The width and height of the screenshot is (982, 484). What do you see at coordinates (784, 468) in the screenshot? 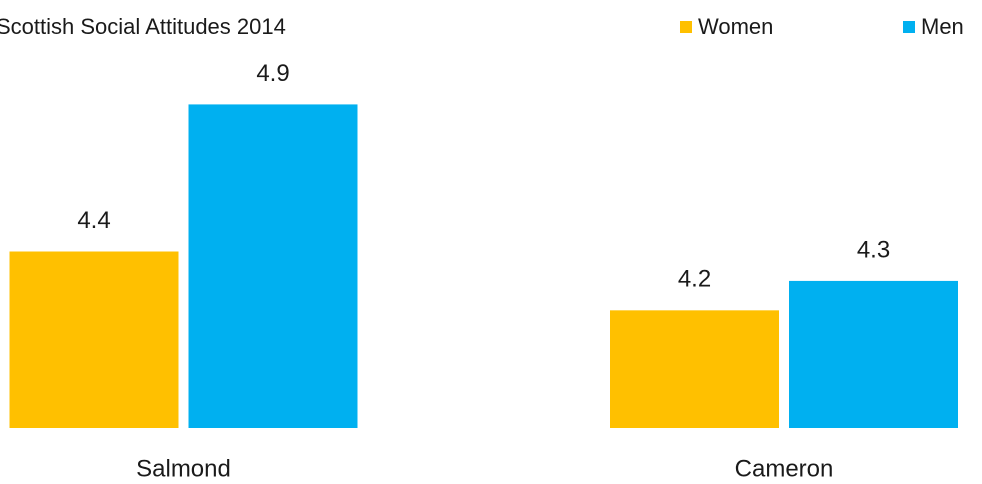
I see `x-tick-label: Cameron` at bounding box center [784, 468].